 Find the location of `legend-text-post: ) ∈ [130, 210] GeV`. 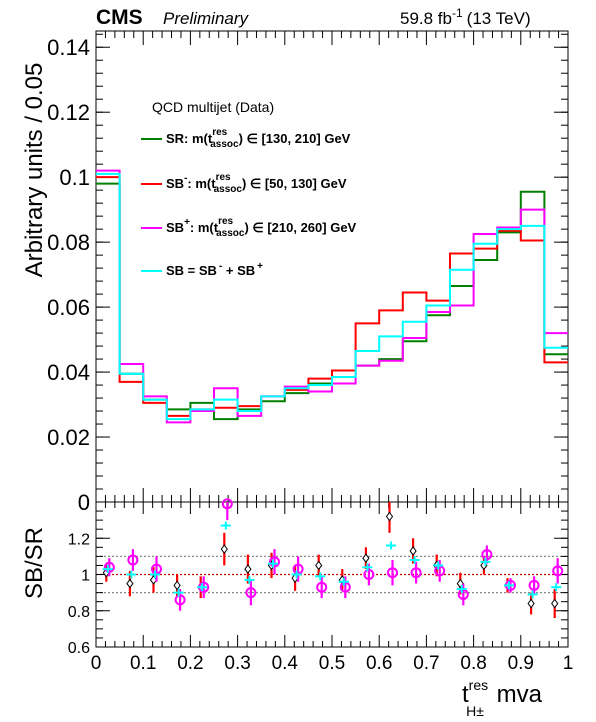

legend-text-post: ) ∈ [130, 210] GeV is located at coordinates (295, 138).